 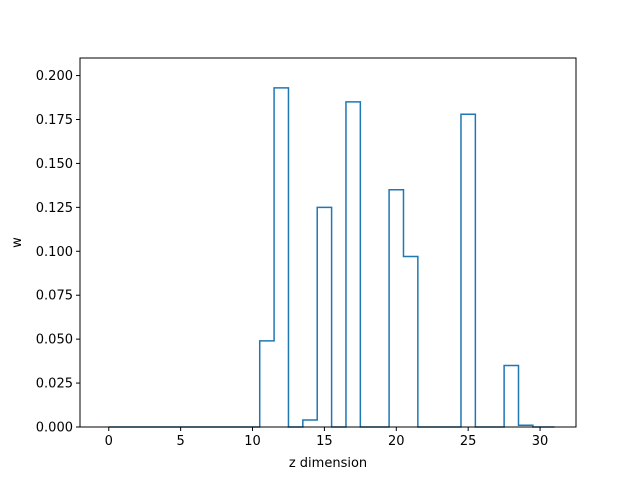 What do you see at coordinates (252, 441) in the screenshot?
I see `x-tick-label: 10` at bounding box center [252, 441].